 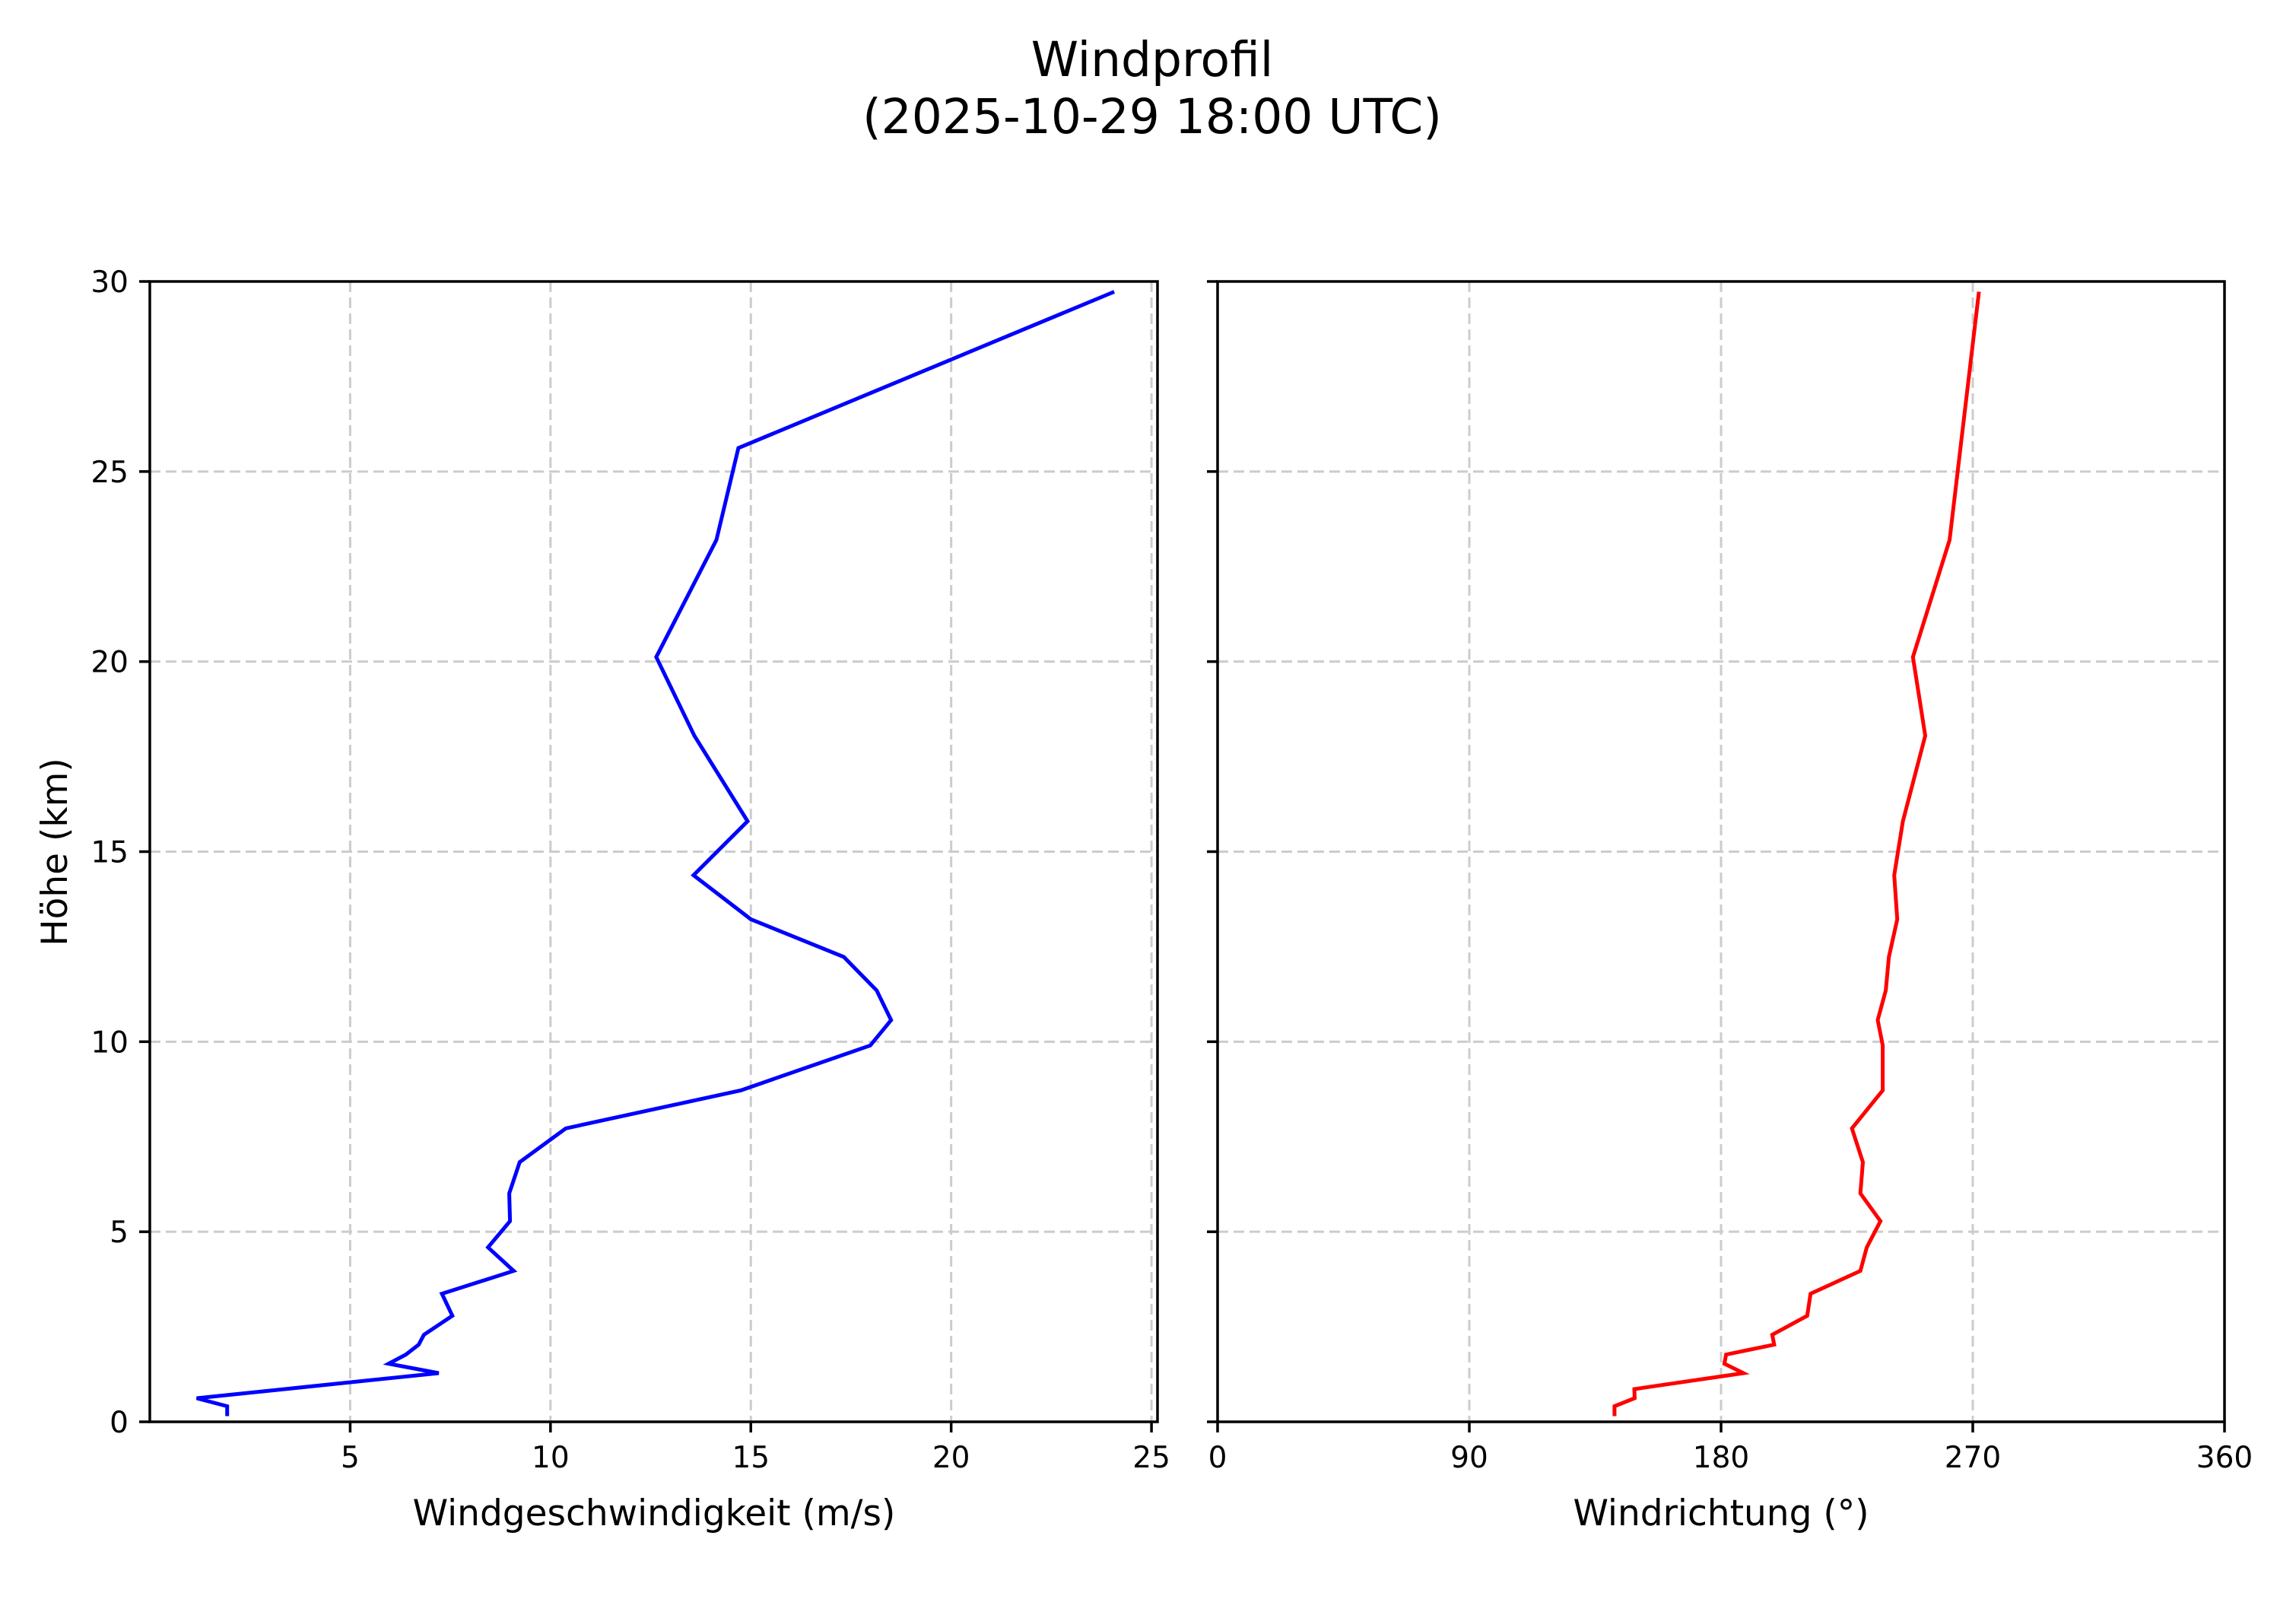 I want to click on figure-title: Windprofil, so click(x=1153, y=59).